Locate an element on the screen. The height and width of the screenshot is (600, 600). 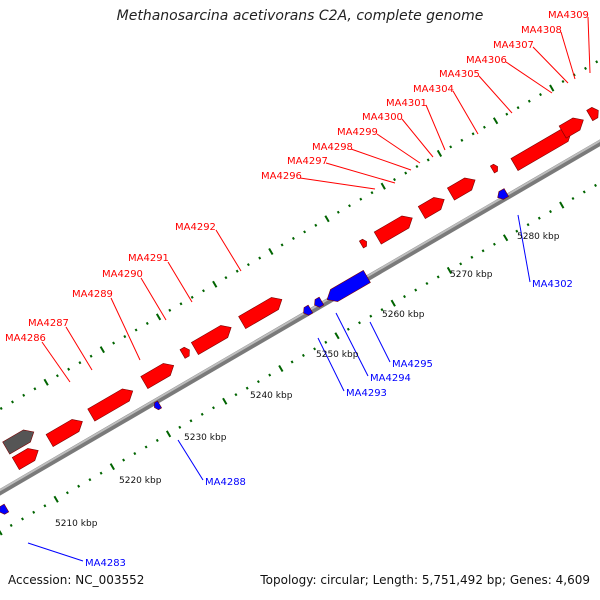
accession-label: Accession: NC_003552 is located at coordinates (76, 580).